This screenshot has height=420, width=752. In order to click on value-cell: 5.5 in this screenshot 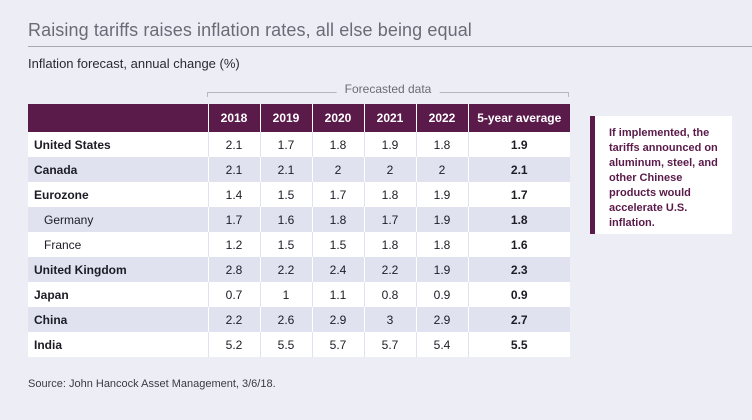, I will do `click(286, 344)`.